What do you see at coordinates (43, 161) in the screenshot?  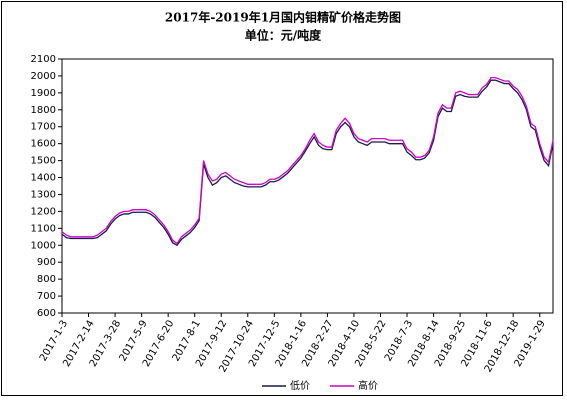 I see `y-tick-label: 1500` at bounding box center [43, 161].